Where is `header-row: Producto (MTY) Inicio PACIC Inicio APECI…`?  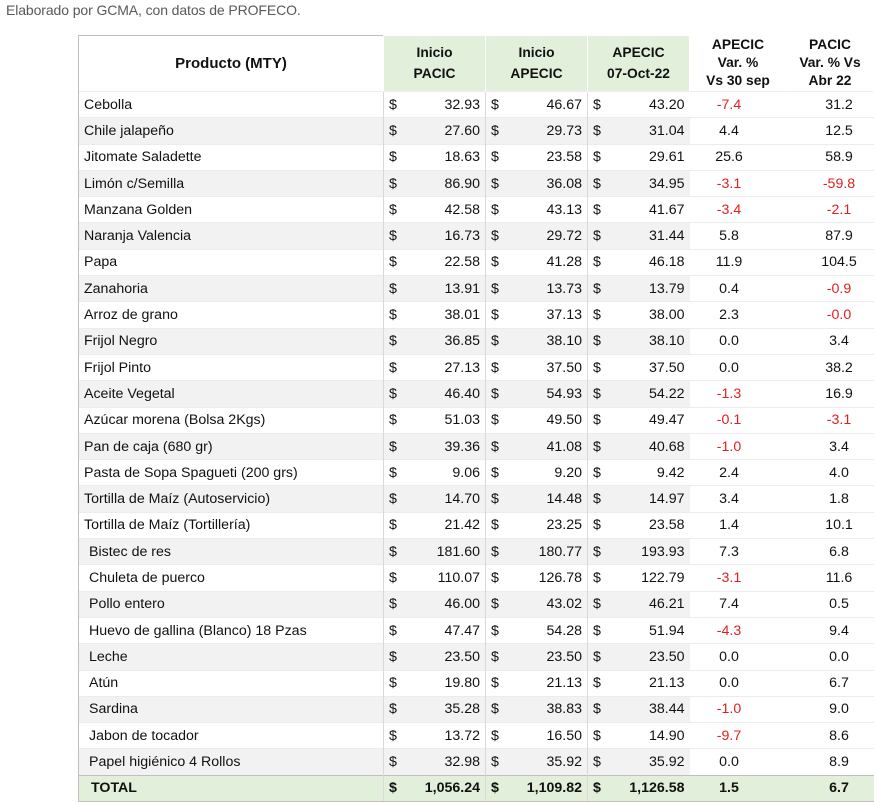
header-row: Producto (MTY) Inicio PACIC Inicio APECI… is located at coordinates (476, 63).